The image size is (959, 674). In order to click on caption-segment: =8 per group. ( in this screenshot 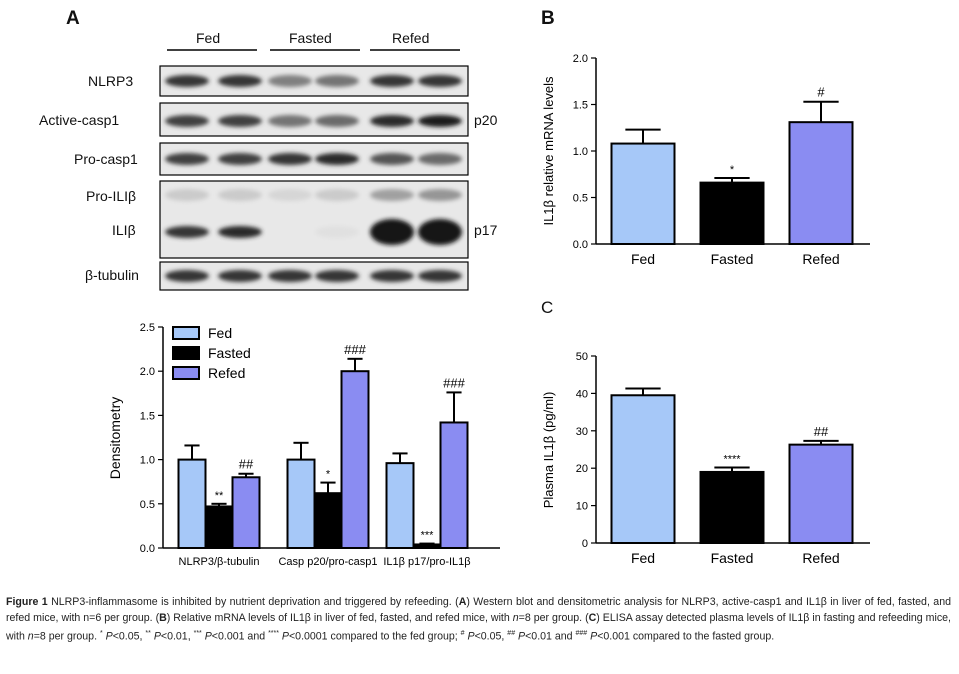, I will do `click(553, 618)`.